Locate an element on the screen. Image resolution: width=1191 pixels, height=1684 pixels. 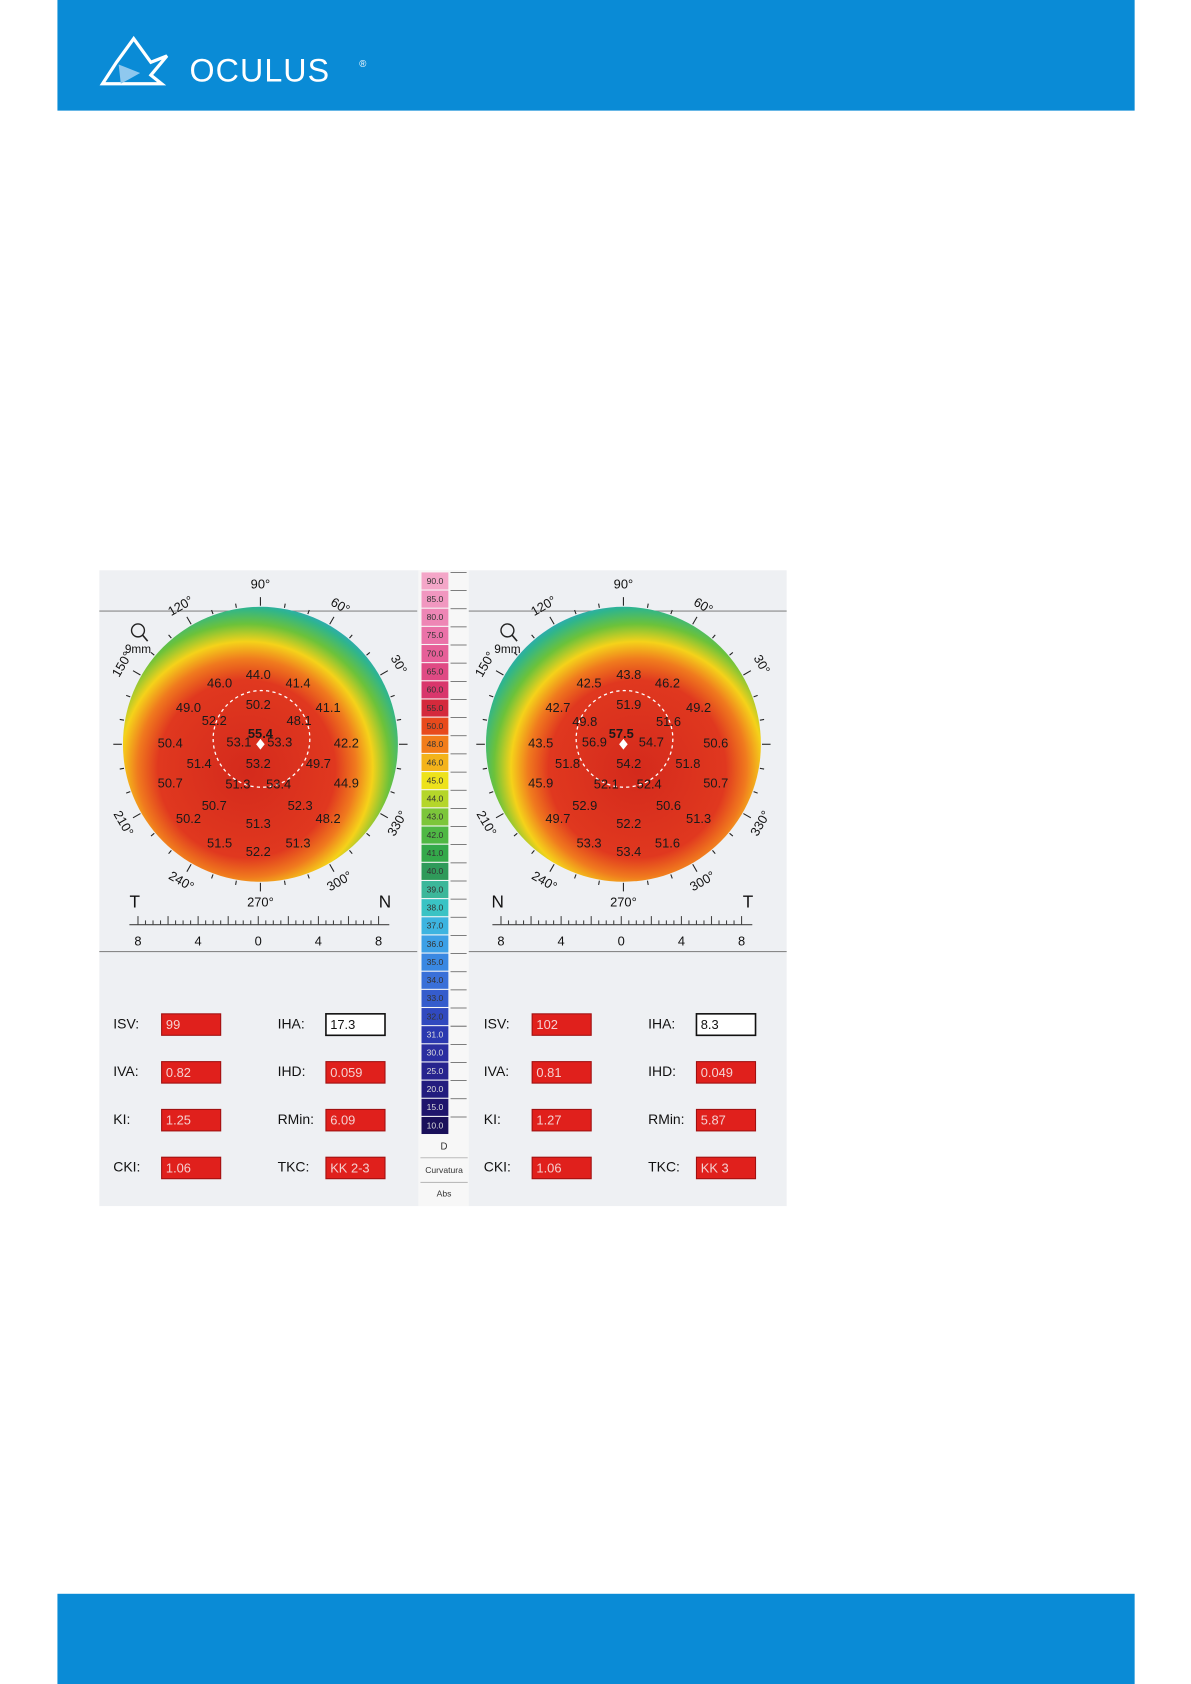
scale-label: 90.0 is located at coordinates (435, 581).